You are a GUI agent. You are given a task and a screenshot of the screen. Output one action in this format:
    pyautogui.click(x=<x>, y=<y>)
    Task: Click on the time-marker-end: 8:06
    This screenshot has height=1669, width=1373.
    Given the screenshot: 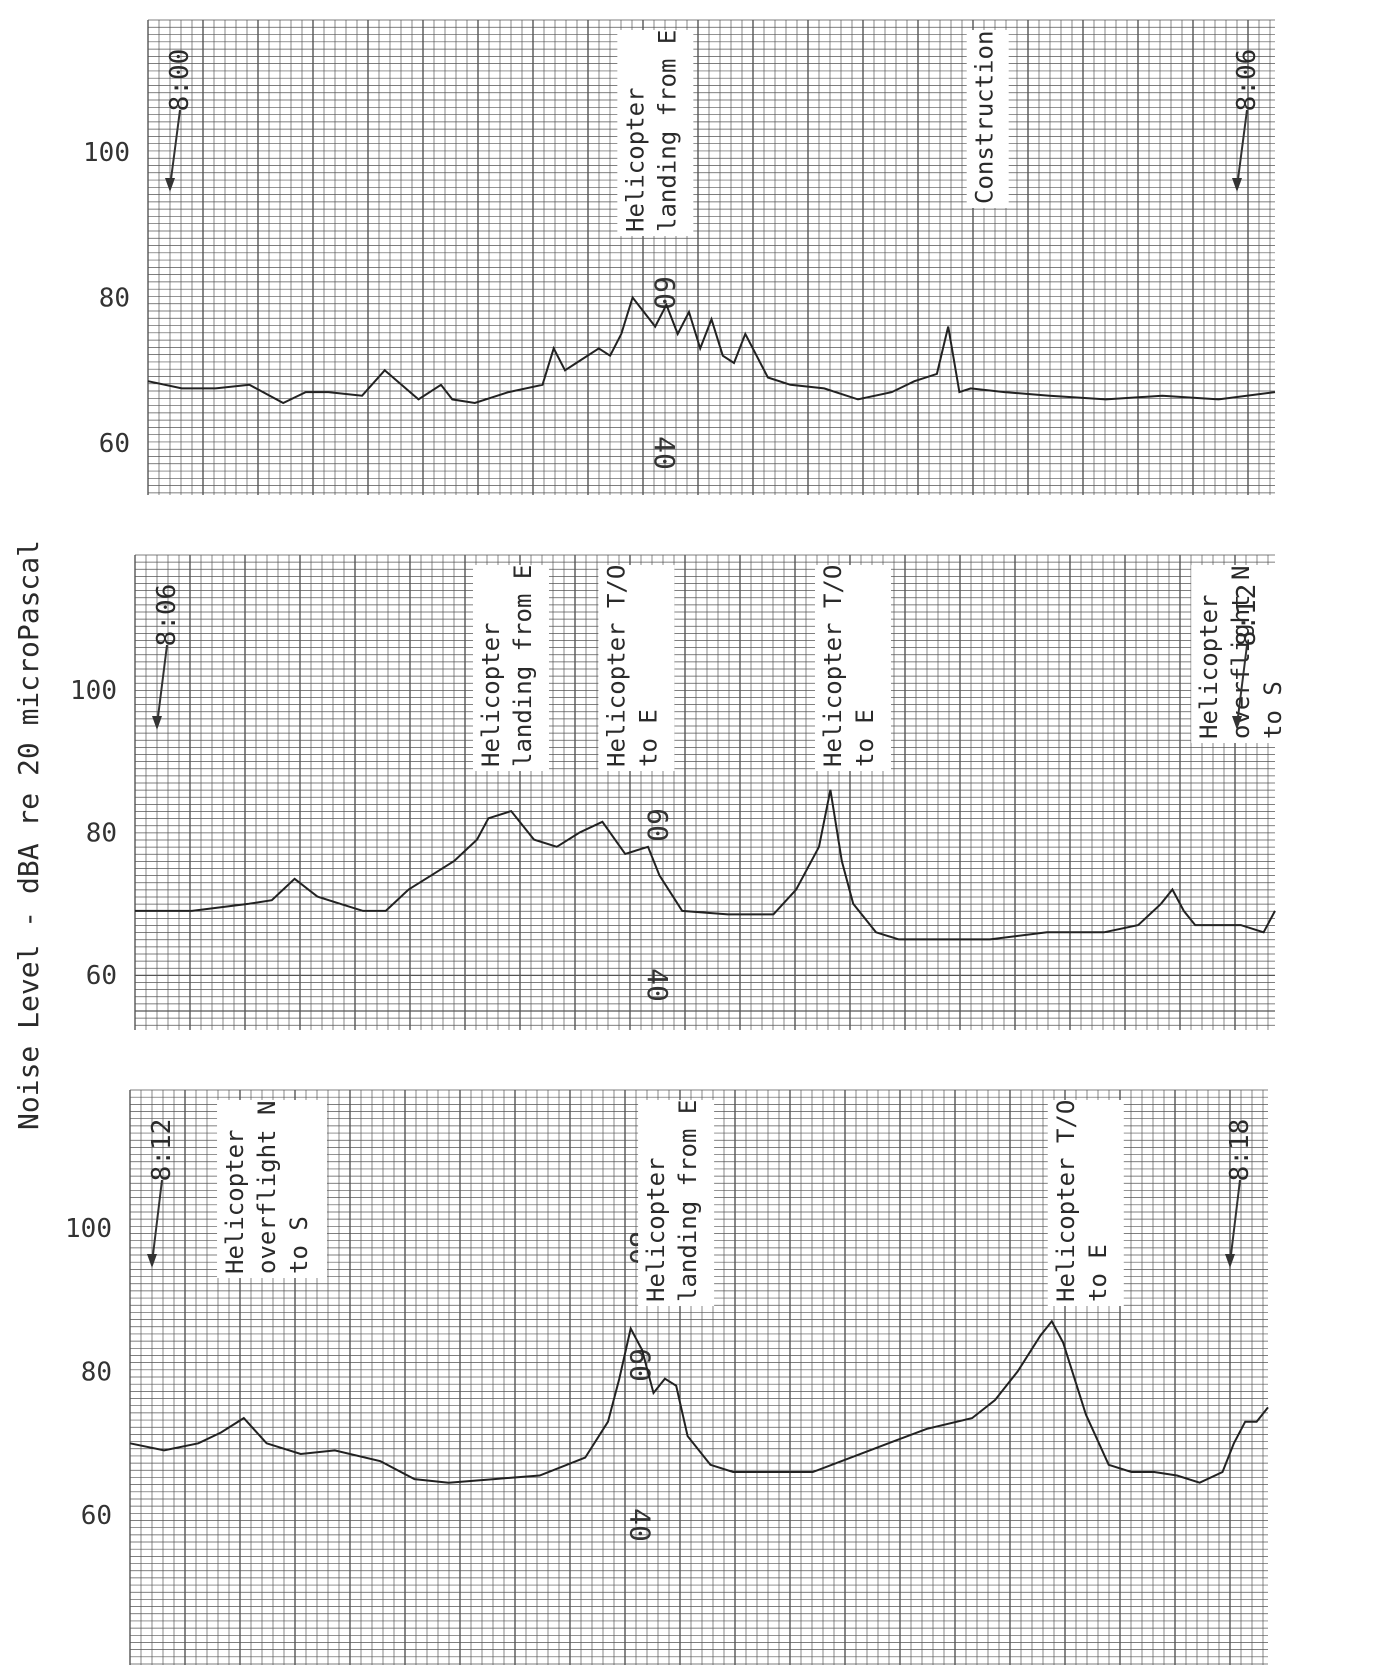 What is the action you would take?
    pyautogui.click(x=1247, y=80)
    